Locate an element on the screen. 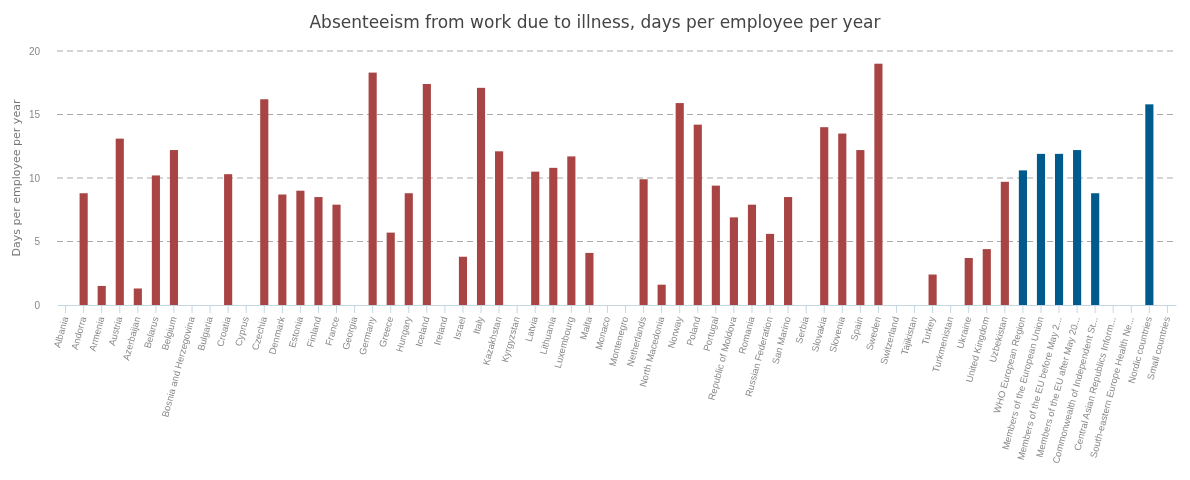 This screenshot has height=480, width=1190. x-tick-label: Sweden is located at coordinates (873, 333).